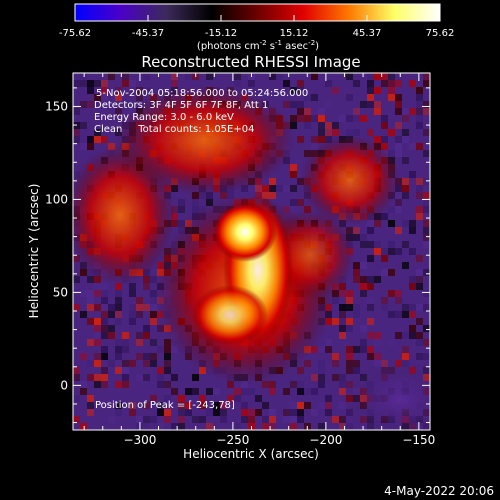 This screenshot has height=500, width=500. Describe the element at coordinates (165, 405) in the screenshot. I see `peak-position-label: Position of Peak = [-243,78]` at that location.